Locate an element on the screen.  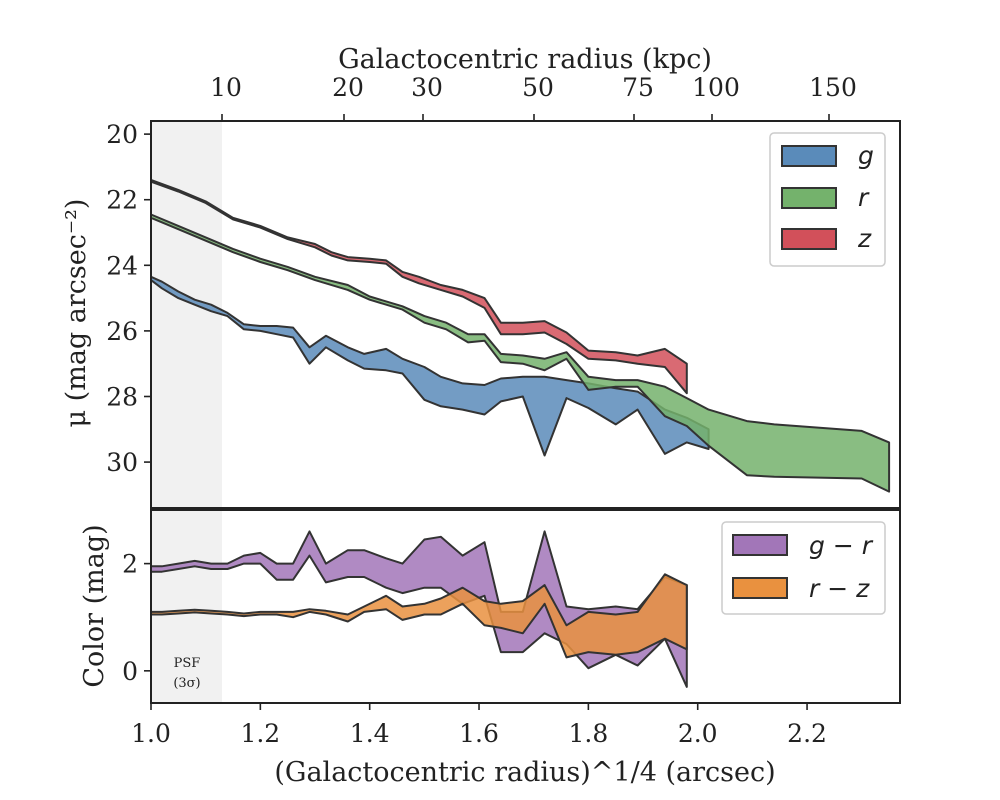
x-tick-label: 2.0 is located at coordinates (698, 733).